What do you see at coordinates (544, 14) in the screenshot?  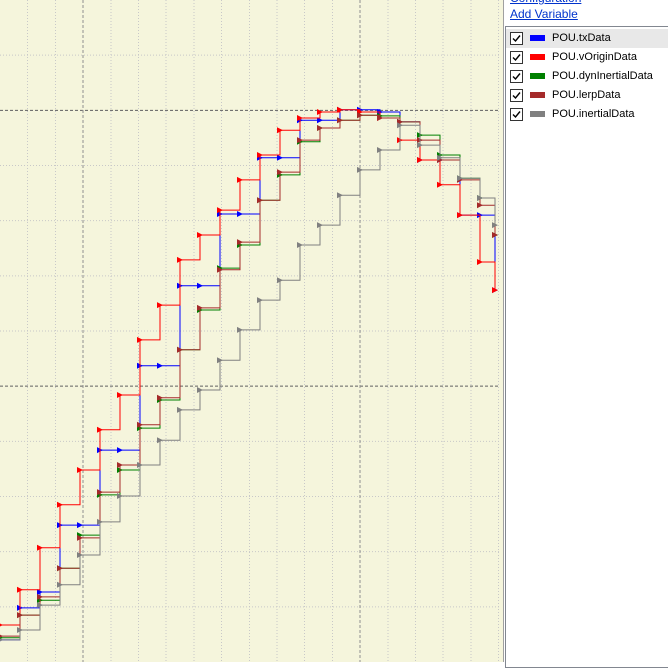 I see `add-variable-link: Add Variable` at bounding box center [544, 14].